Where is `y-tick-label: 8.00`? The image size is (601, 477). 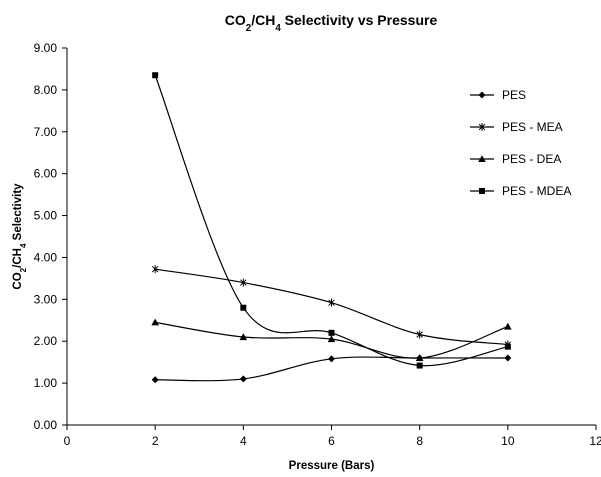
y-tick-label: 8.00 is located at coordinates (46, 90).